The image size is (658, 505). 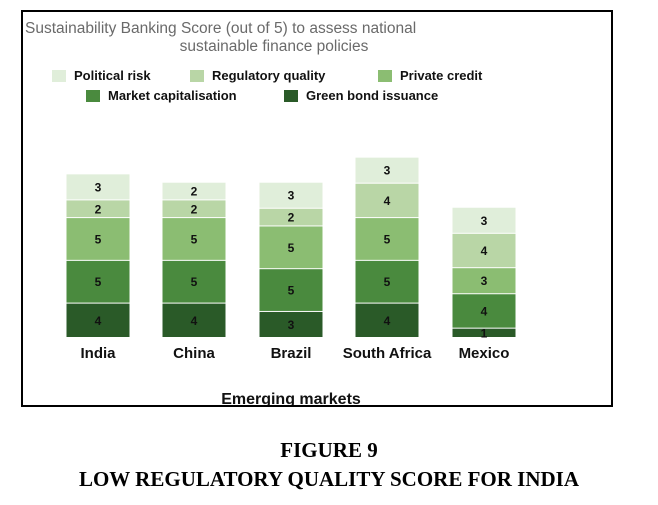 I want to click on bar-india-private-credit, so click(x=98, y=239).